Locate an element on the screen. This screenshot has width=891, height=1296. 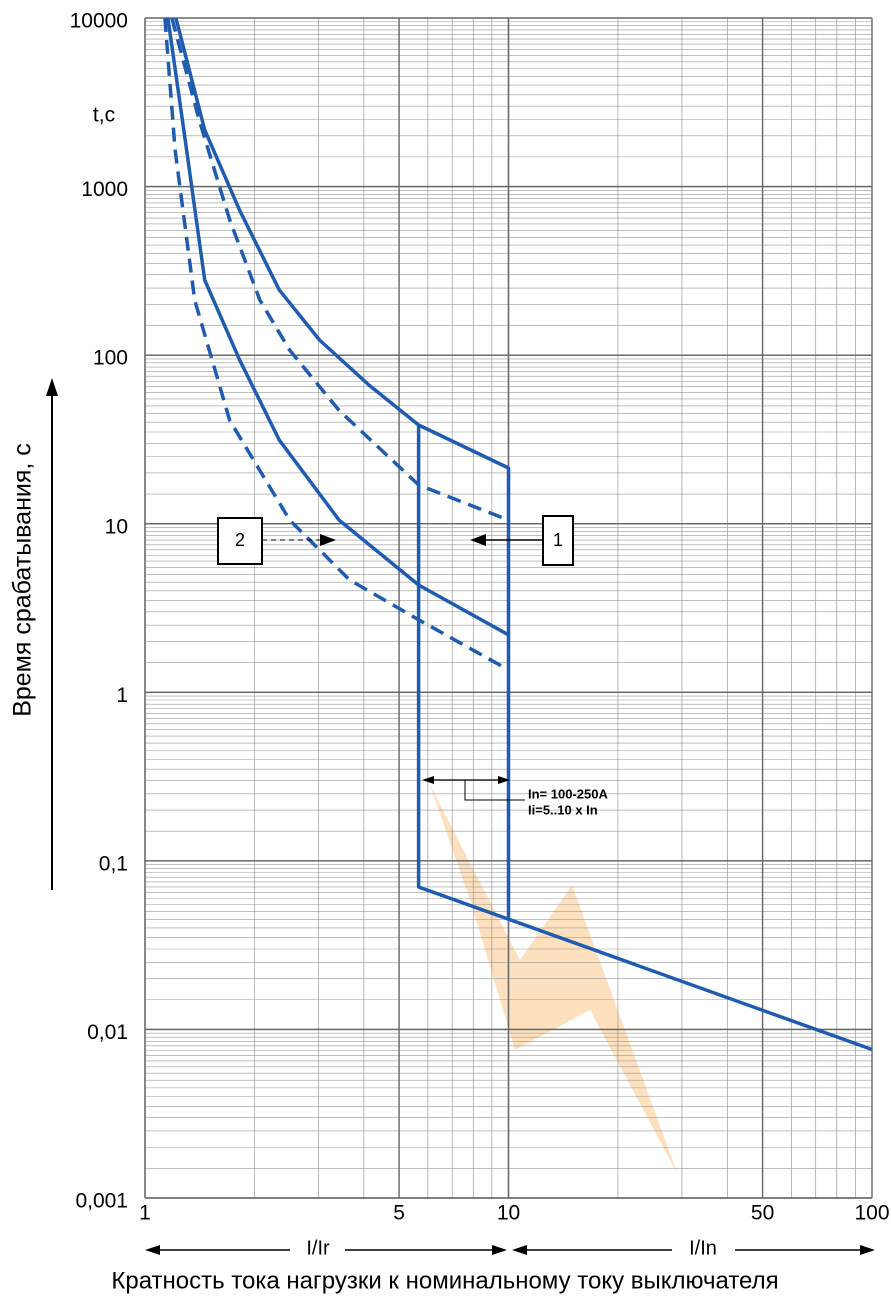
y-tick-label: 10 is located at coordinates (116, 526).